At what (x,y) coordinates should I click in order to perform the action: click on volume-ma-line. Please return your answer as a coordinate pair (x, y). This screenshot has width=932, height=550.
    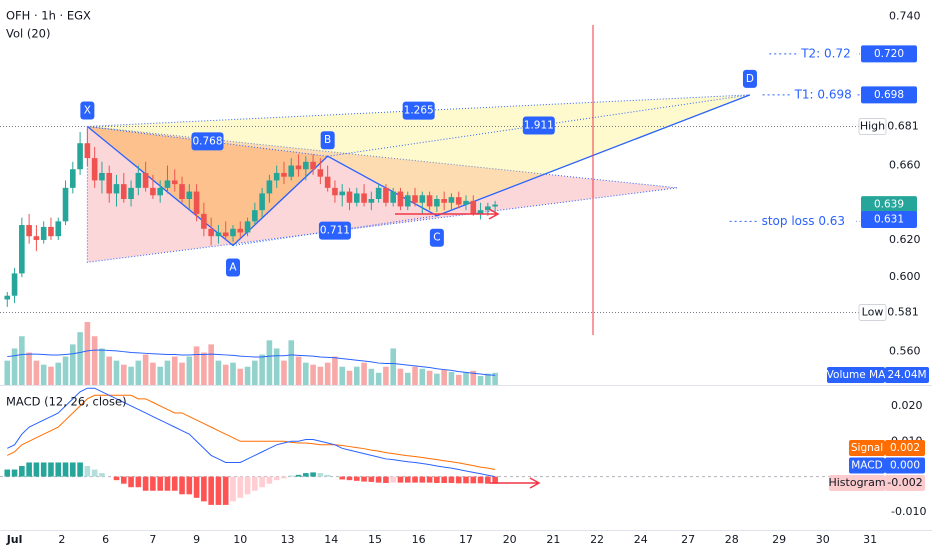
    Looking at the image, I should click on (251, 362).